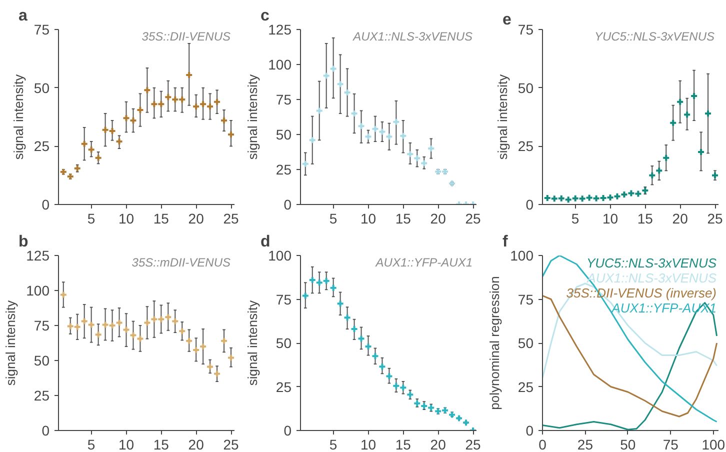  Describe the element at coordinates (651, 263) in the screenshot. I see `text: YUC5::NLS-3xVENUS` at that location.